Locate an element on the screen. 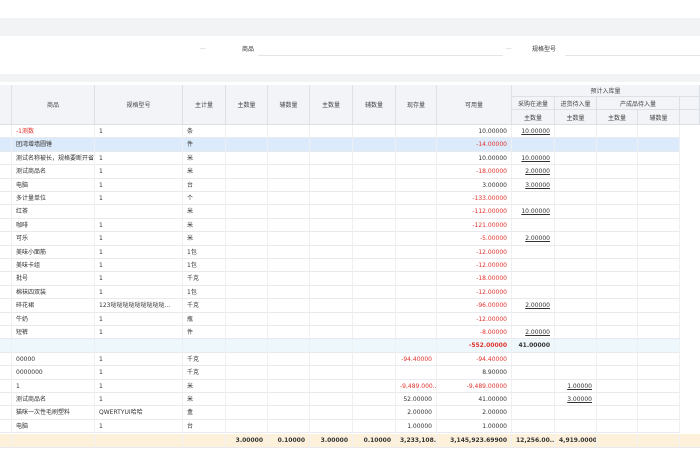  cell-text: 个 is located at coordinates (204, 199).